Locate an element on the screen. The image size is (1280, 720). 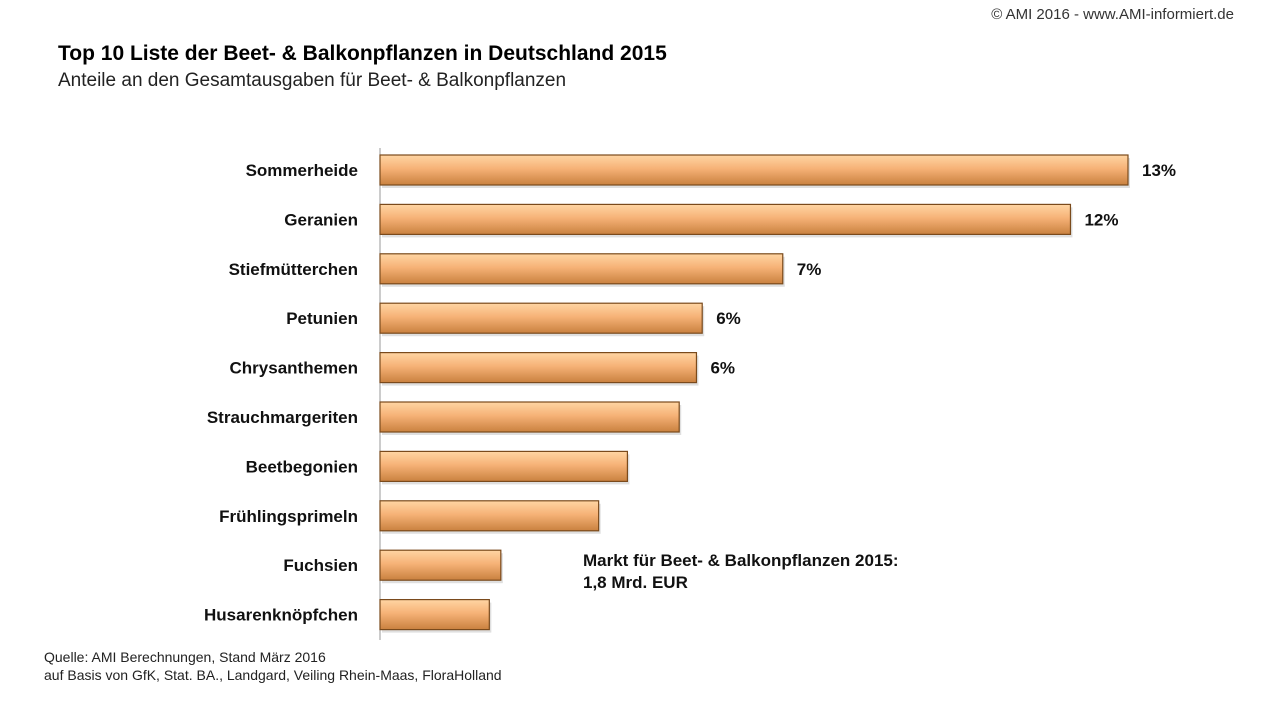
category-label: Sommerheide is located at coordinates (302, 170).